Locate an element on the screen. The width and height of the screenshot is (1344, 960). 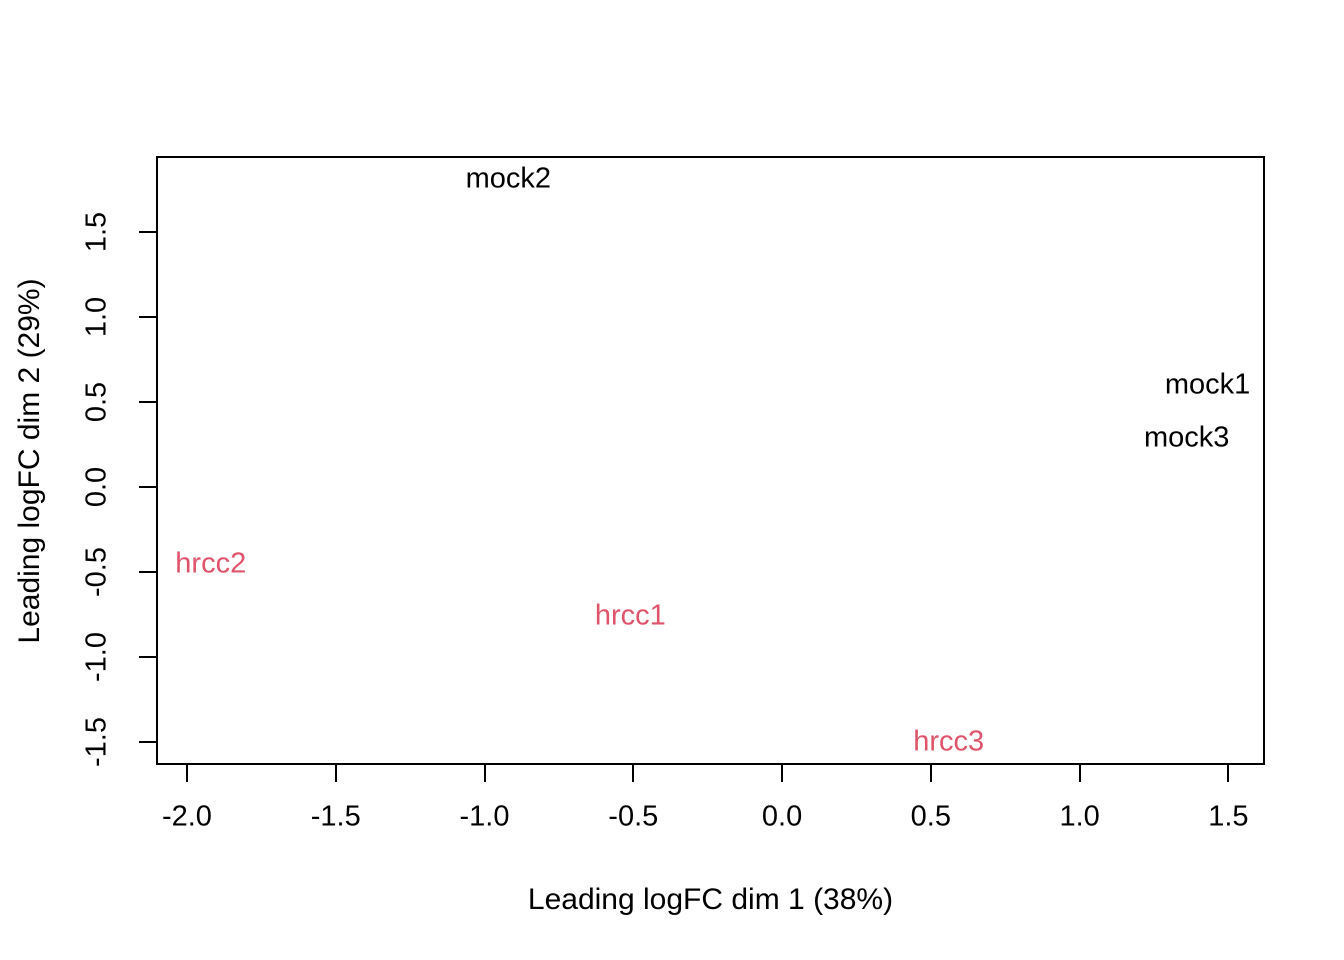
x-axis-tick-label: -0.5 is located at coordinates (633, 816).